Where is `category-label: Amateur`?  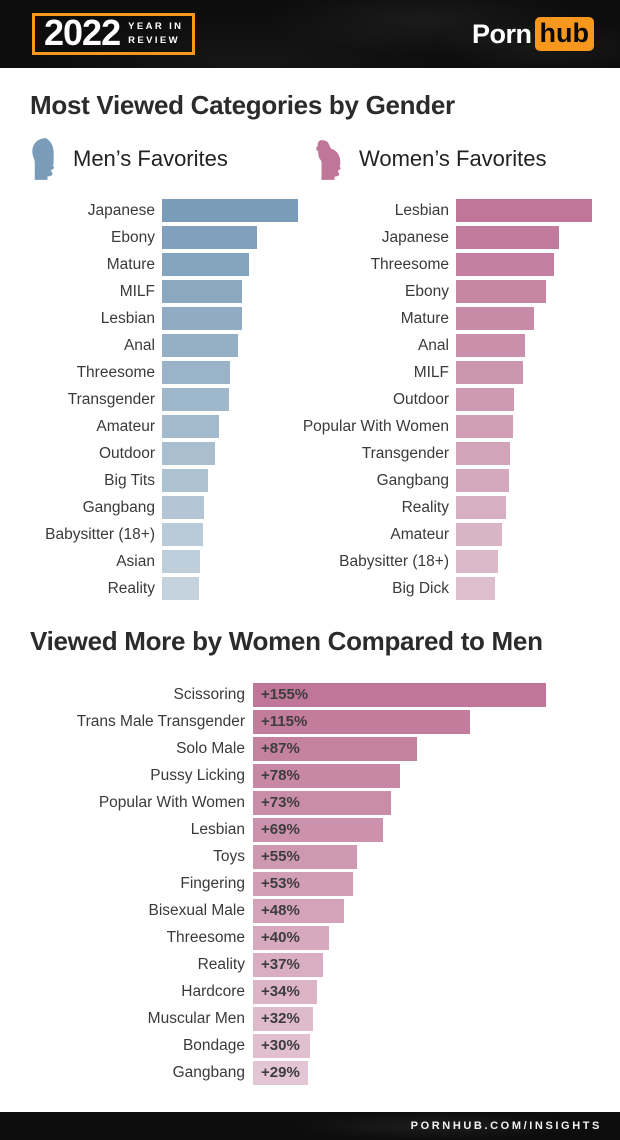
category-label: Amateur is located at coordinates (125, 426).